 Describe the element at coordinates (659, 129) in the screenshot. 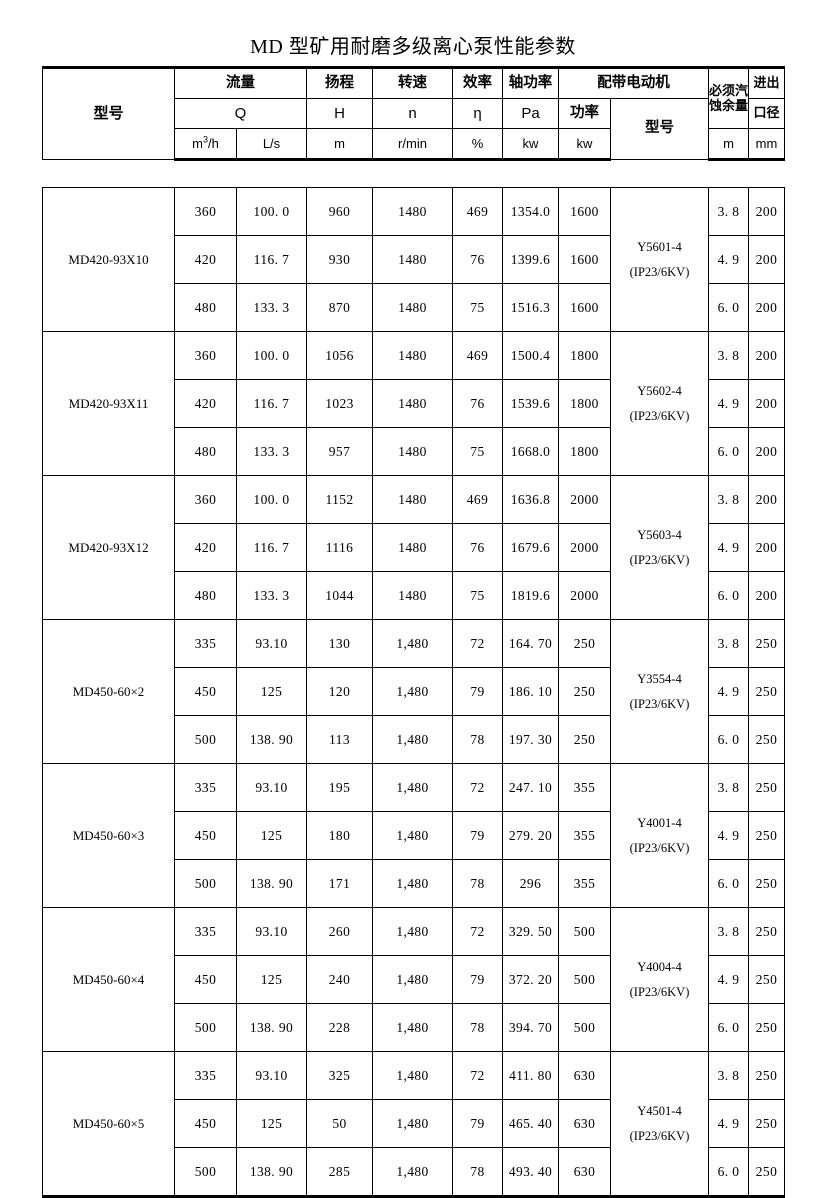

I see `header-motor-model: 型号` at that location.